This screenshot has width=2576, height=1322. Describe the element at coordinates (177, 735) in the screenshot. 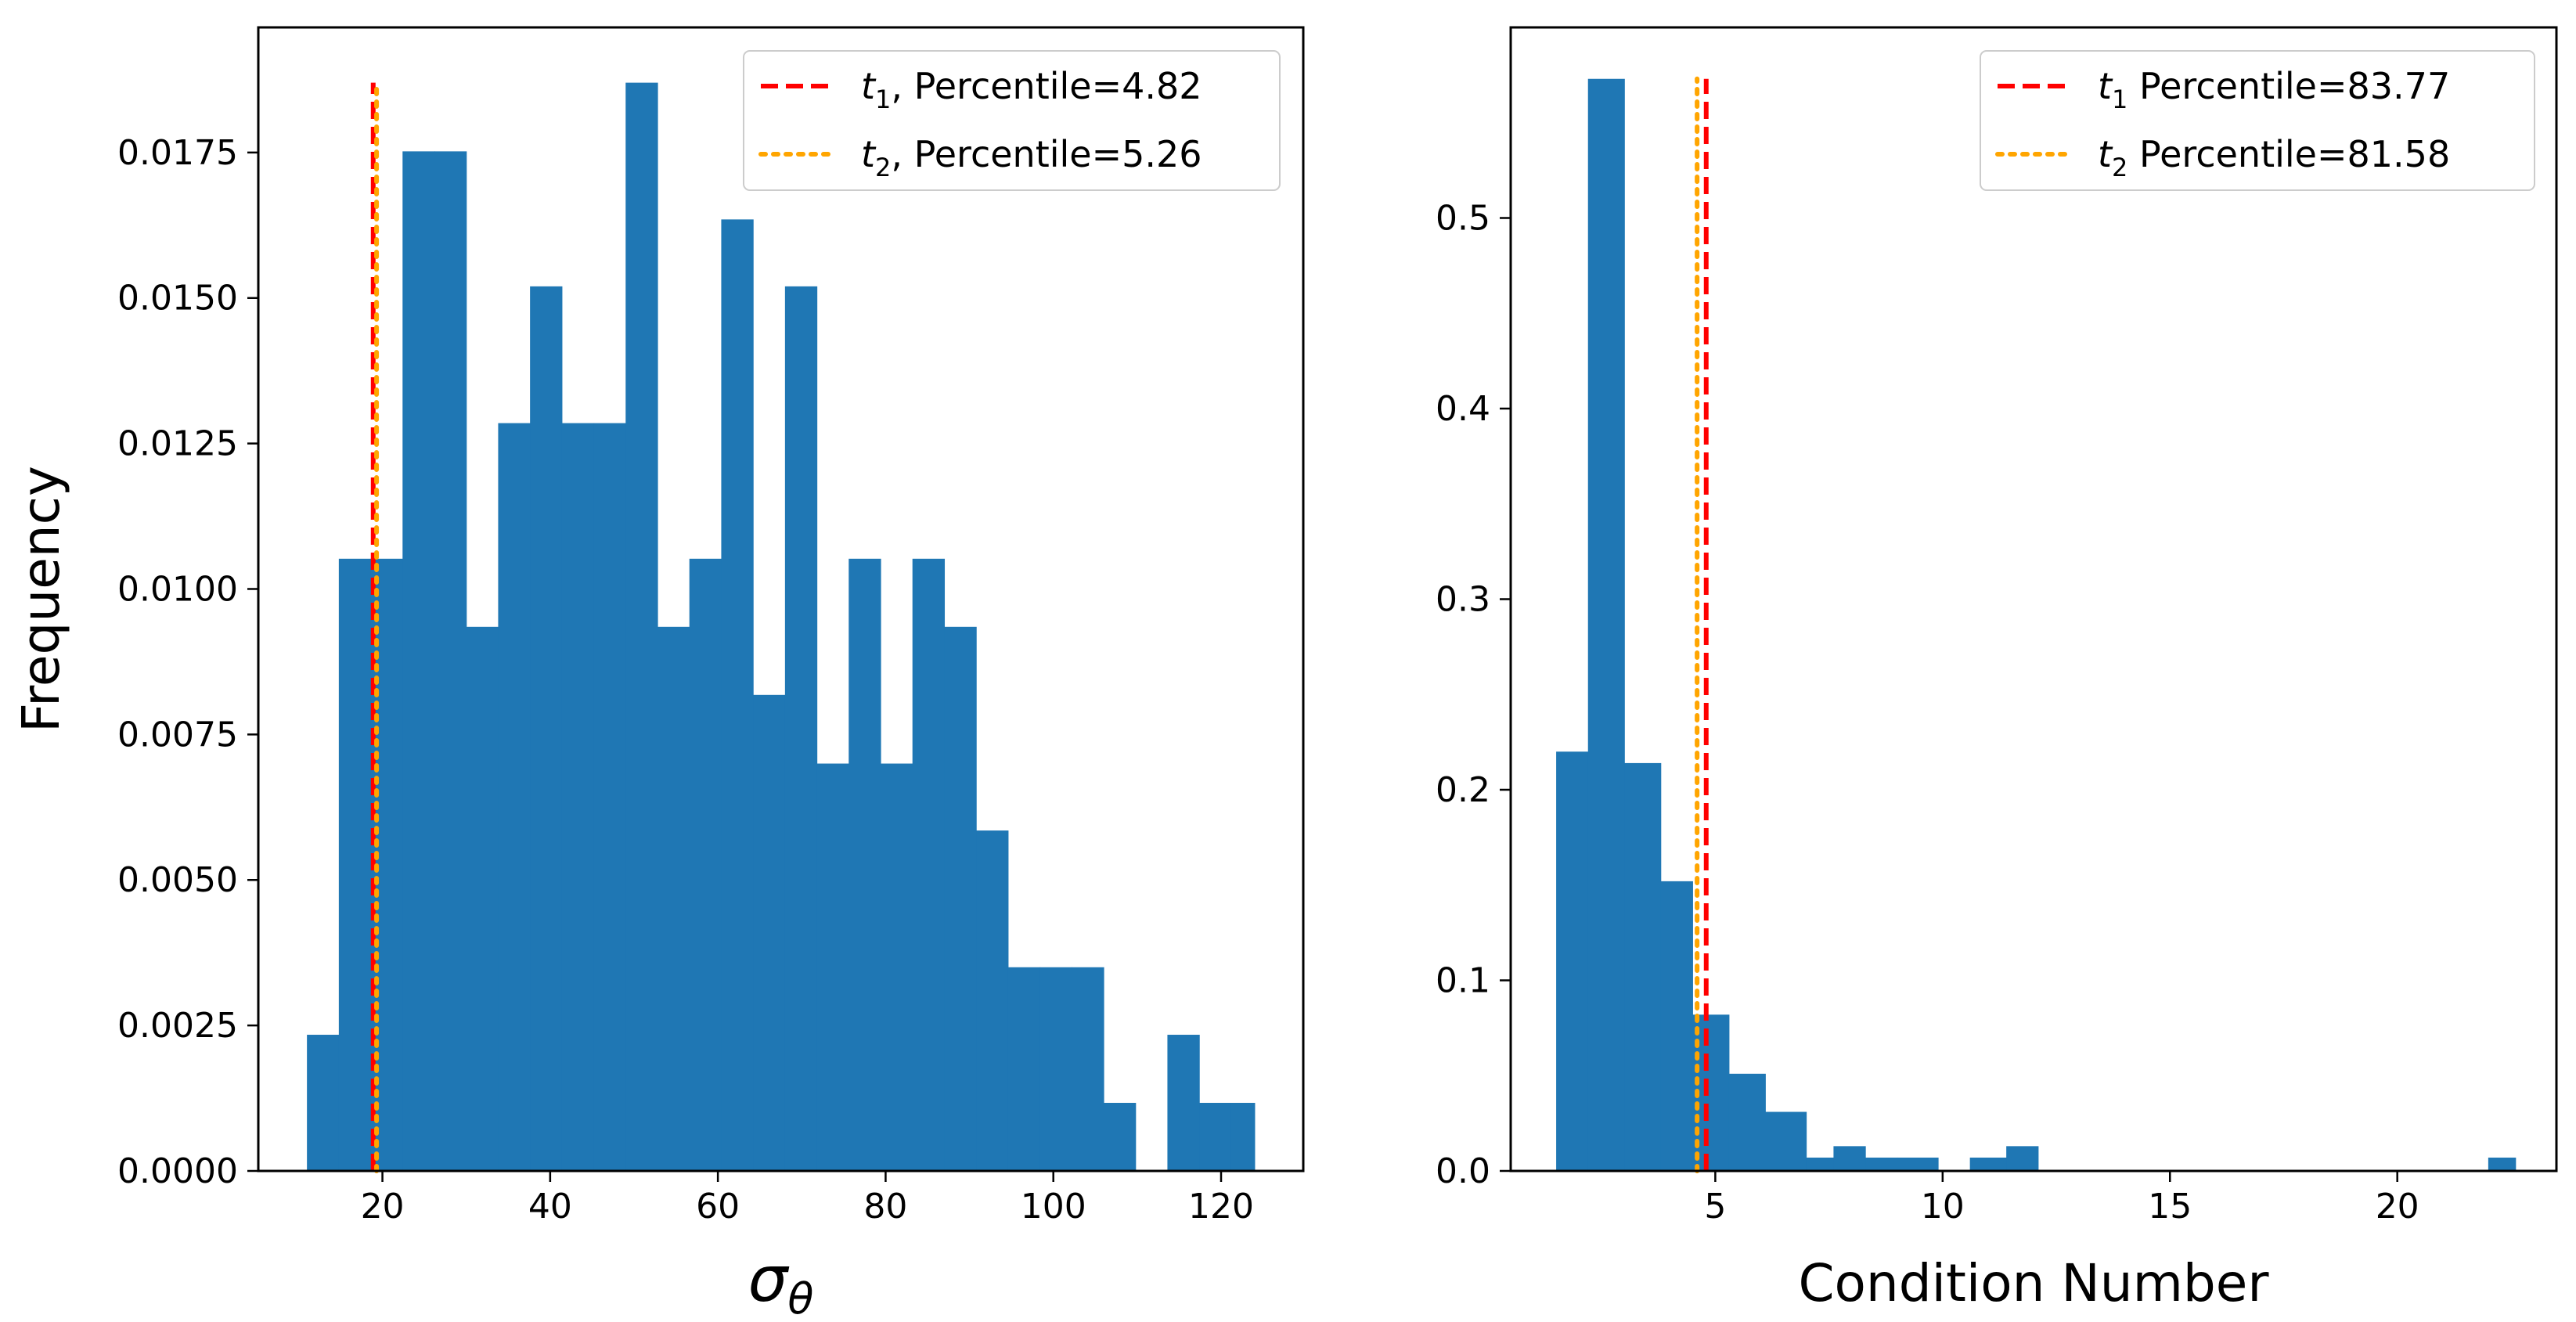

I see `y-tick-label: 0.0075` at that location.